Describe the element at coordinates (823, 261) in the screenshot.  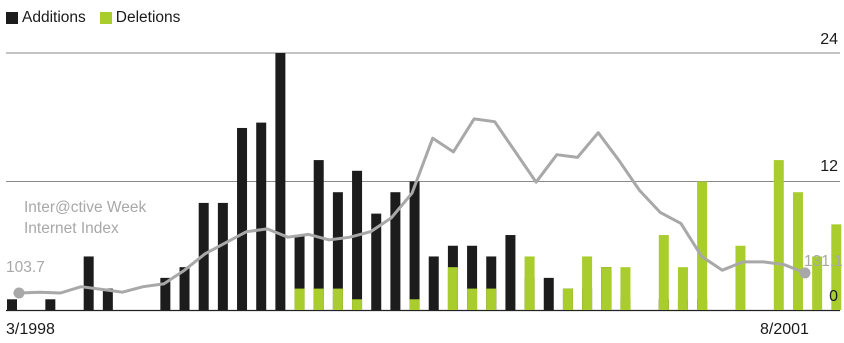
I see `index-end-value: 131.1` at that location.